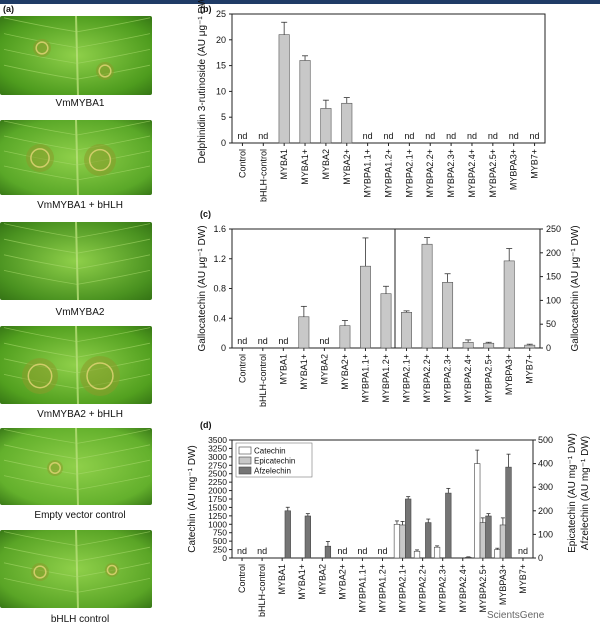 This screenshot has height=635, width=600. I want to click on legend-swatch-catechin, so click(245, 450).